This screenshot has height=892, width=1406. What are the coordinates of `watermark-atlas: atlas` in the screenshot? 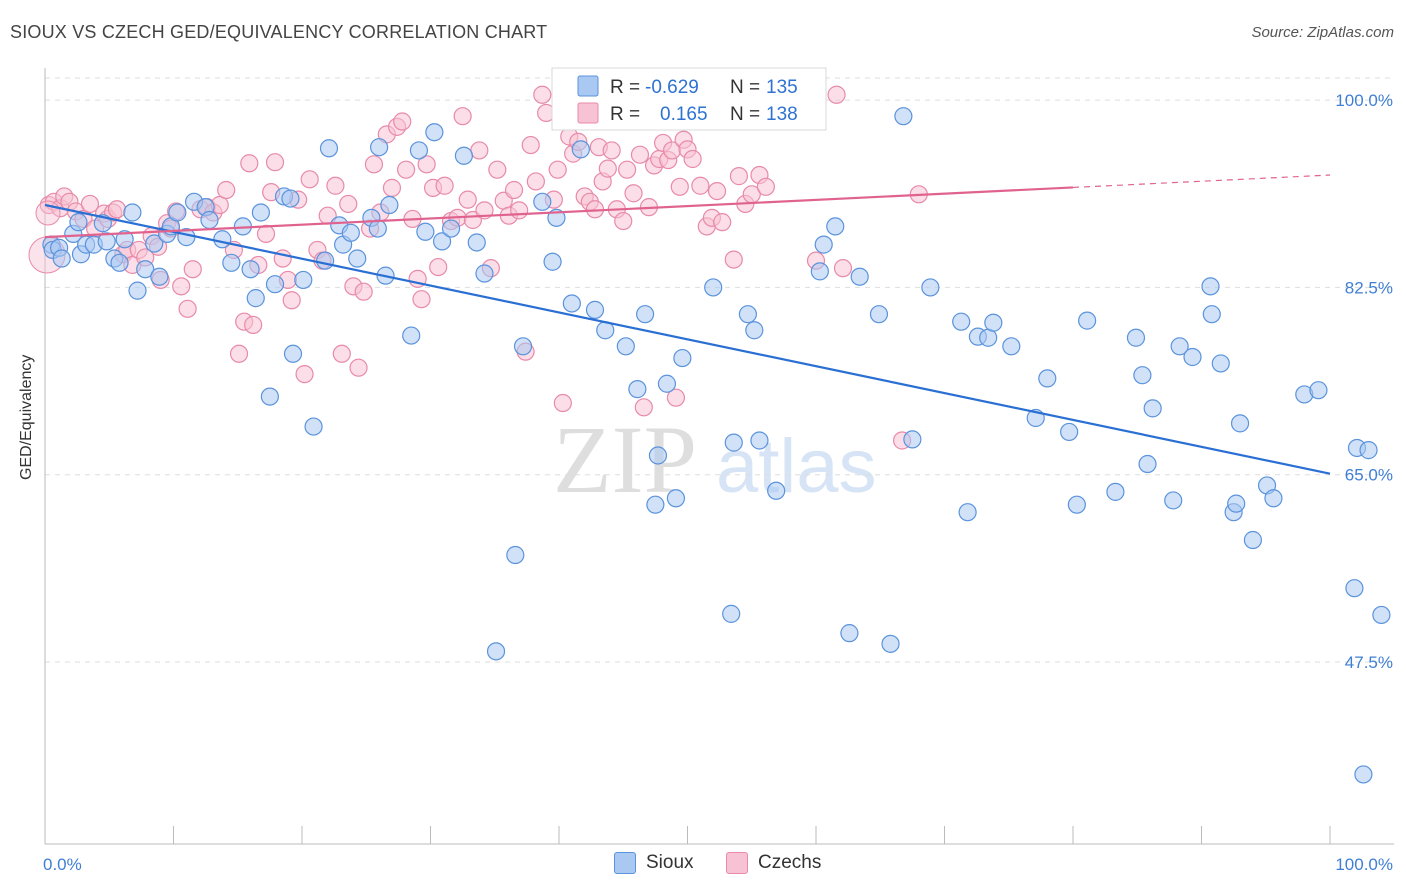 It's located at (796, 466).